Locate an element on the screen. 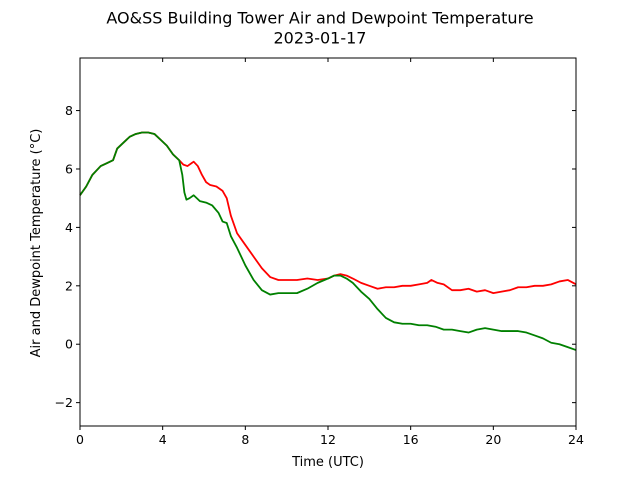  y-tick-label: 0 is located at coordinates (69, 344).